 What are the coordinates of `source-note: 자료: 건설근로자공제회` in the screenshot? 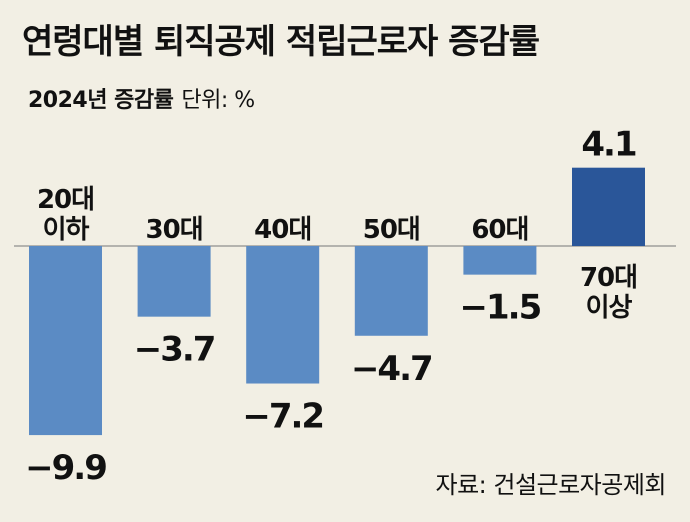 It's located at (550, 485).